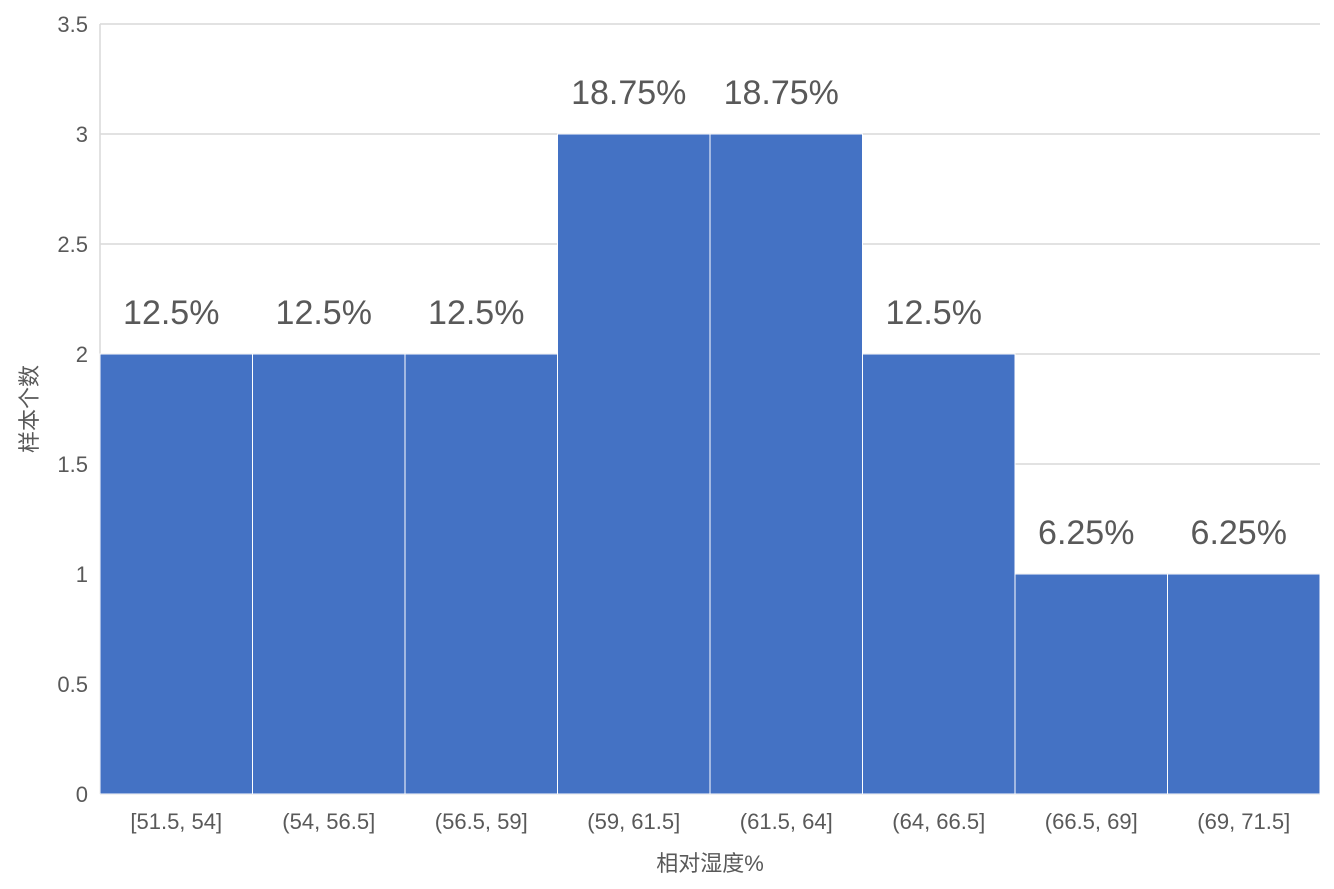 Image resolution: width=1334 pixels, height=889 pixels. I want to click on x-category-label: (59, 61.5], so click(633, 821).